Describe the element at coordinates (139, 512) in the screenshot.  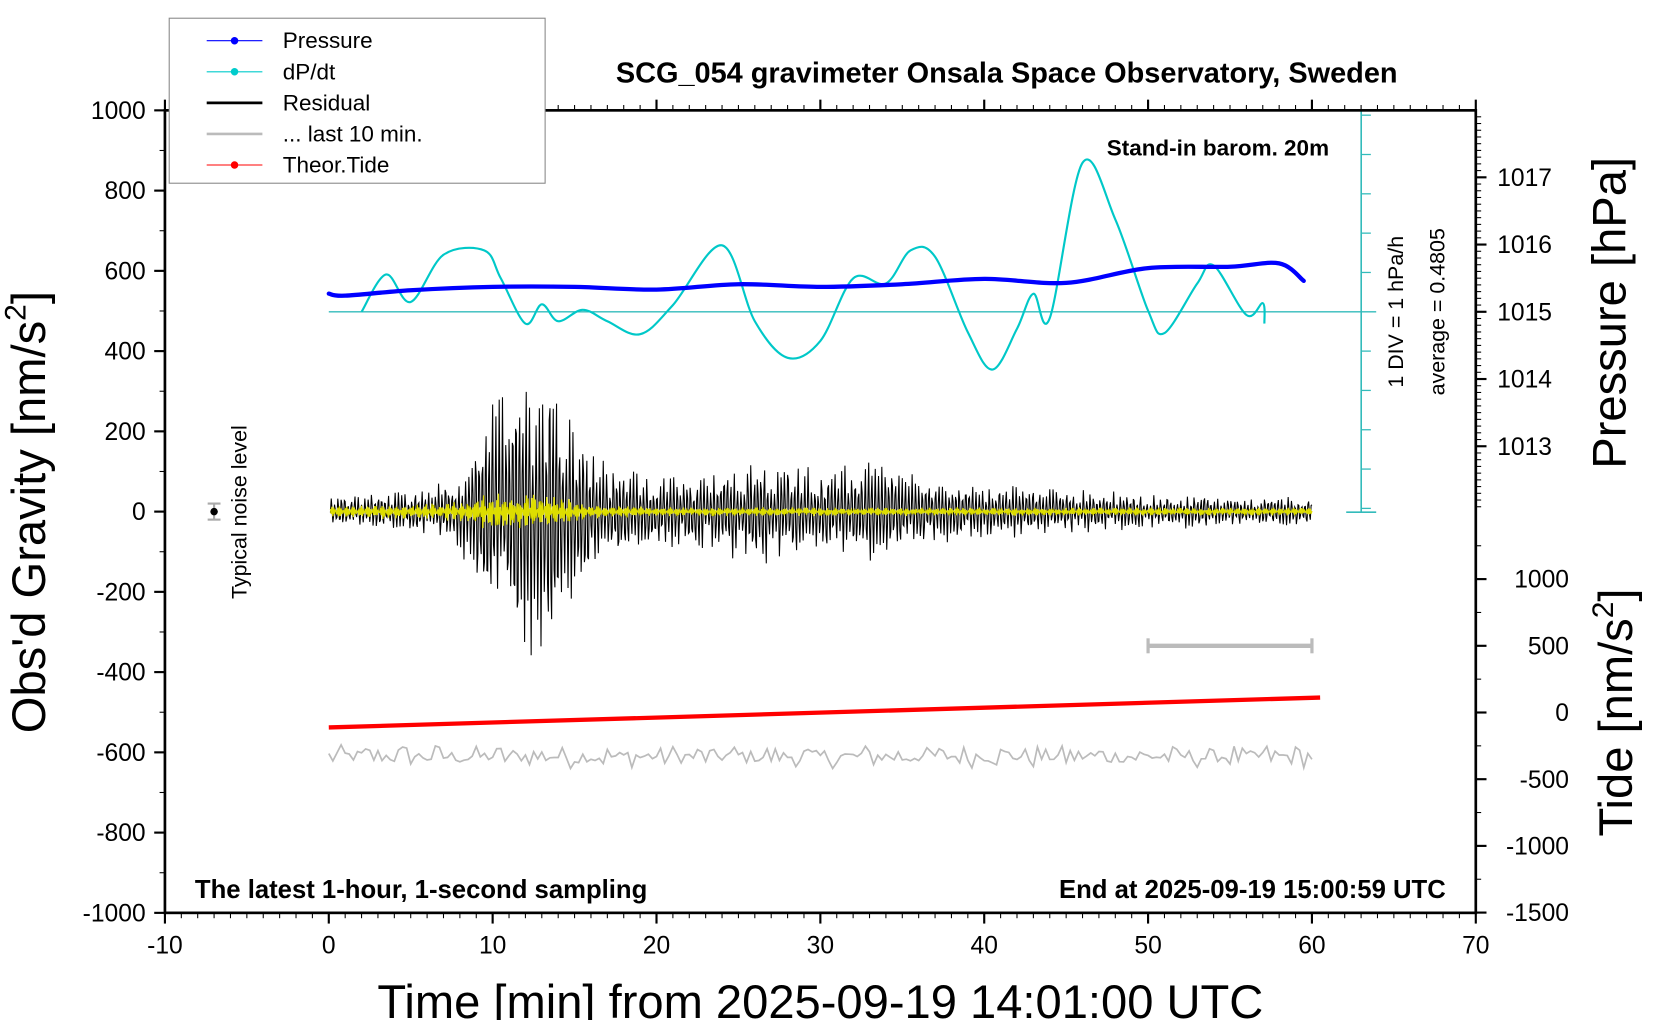
I see `y-tick-label: 0` at that location.